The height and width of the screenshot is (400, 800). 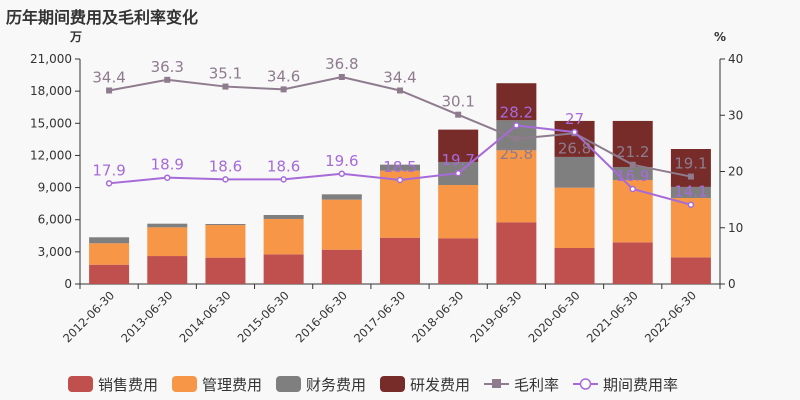 What do you see at coordinates (108, 78) in the screenshot?
I see `data-label-毛利率: 34.4` at bounding box center [108, 78].